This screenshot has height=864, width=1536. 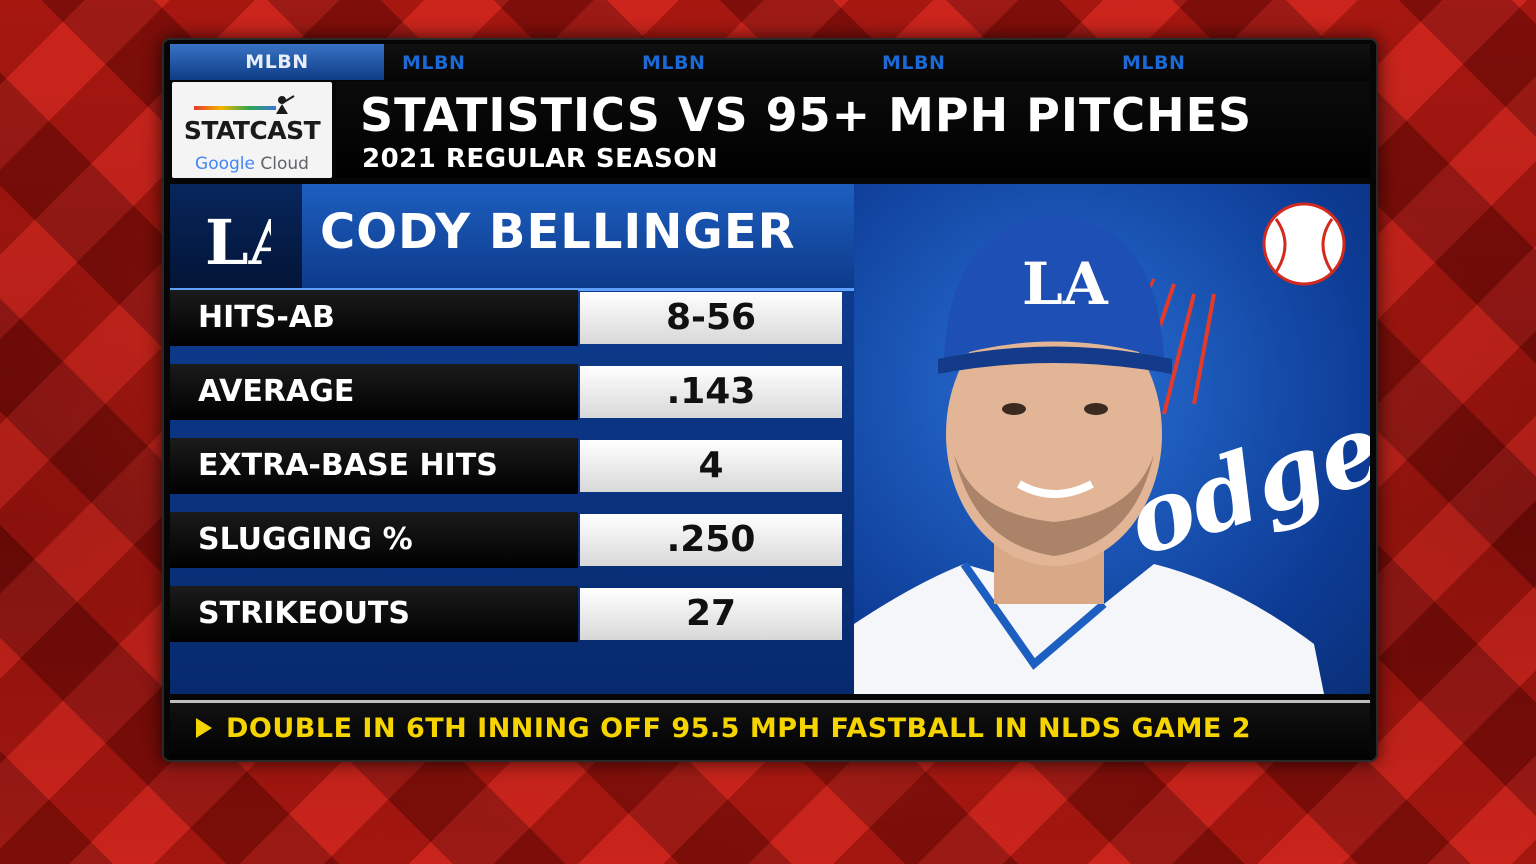 What do you see at coordinates (711, 392) in the screenshot?
I see `stat-value: .143` at bounding box center [711, 392].